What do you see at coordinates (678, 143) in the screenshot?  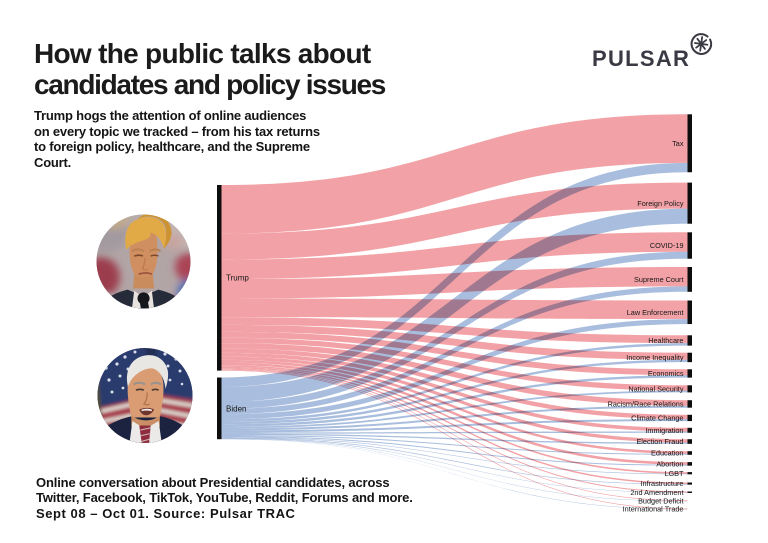 I see `svg-text: Tax` at bounding box center [678, 143].